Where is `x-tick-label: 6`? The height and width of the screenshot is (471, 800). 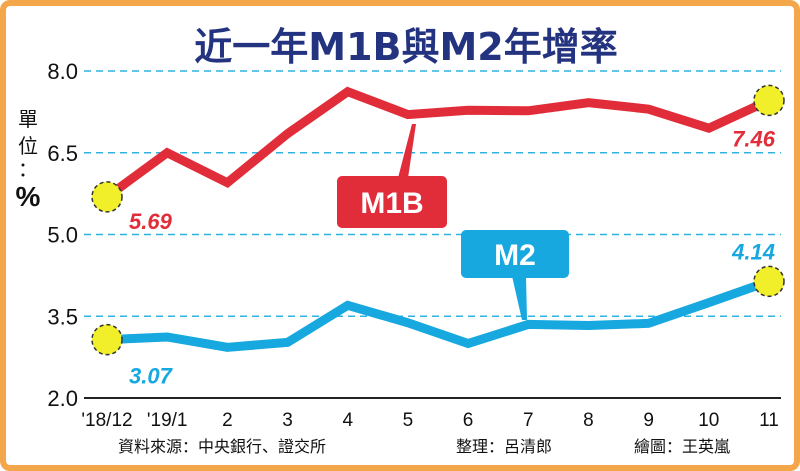 x-tick-label: 6 is located at coordinates (468, 420).